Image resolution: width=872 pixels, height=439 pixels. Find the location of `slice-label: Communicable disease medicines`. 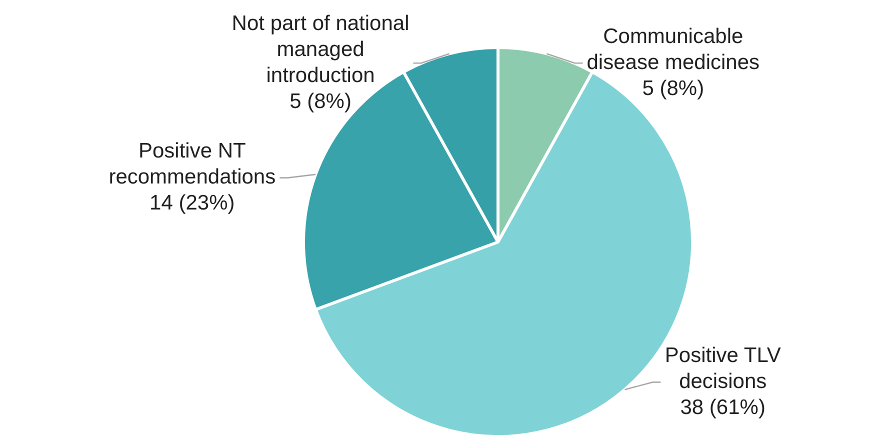

slice-label: Communicable disease medicines is located at coordinates (673, 49).